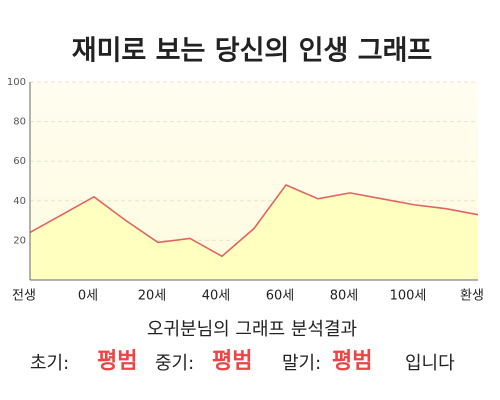  I want to click on y-tick-label: 60, so click(19, 161).